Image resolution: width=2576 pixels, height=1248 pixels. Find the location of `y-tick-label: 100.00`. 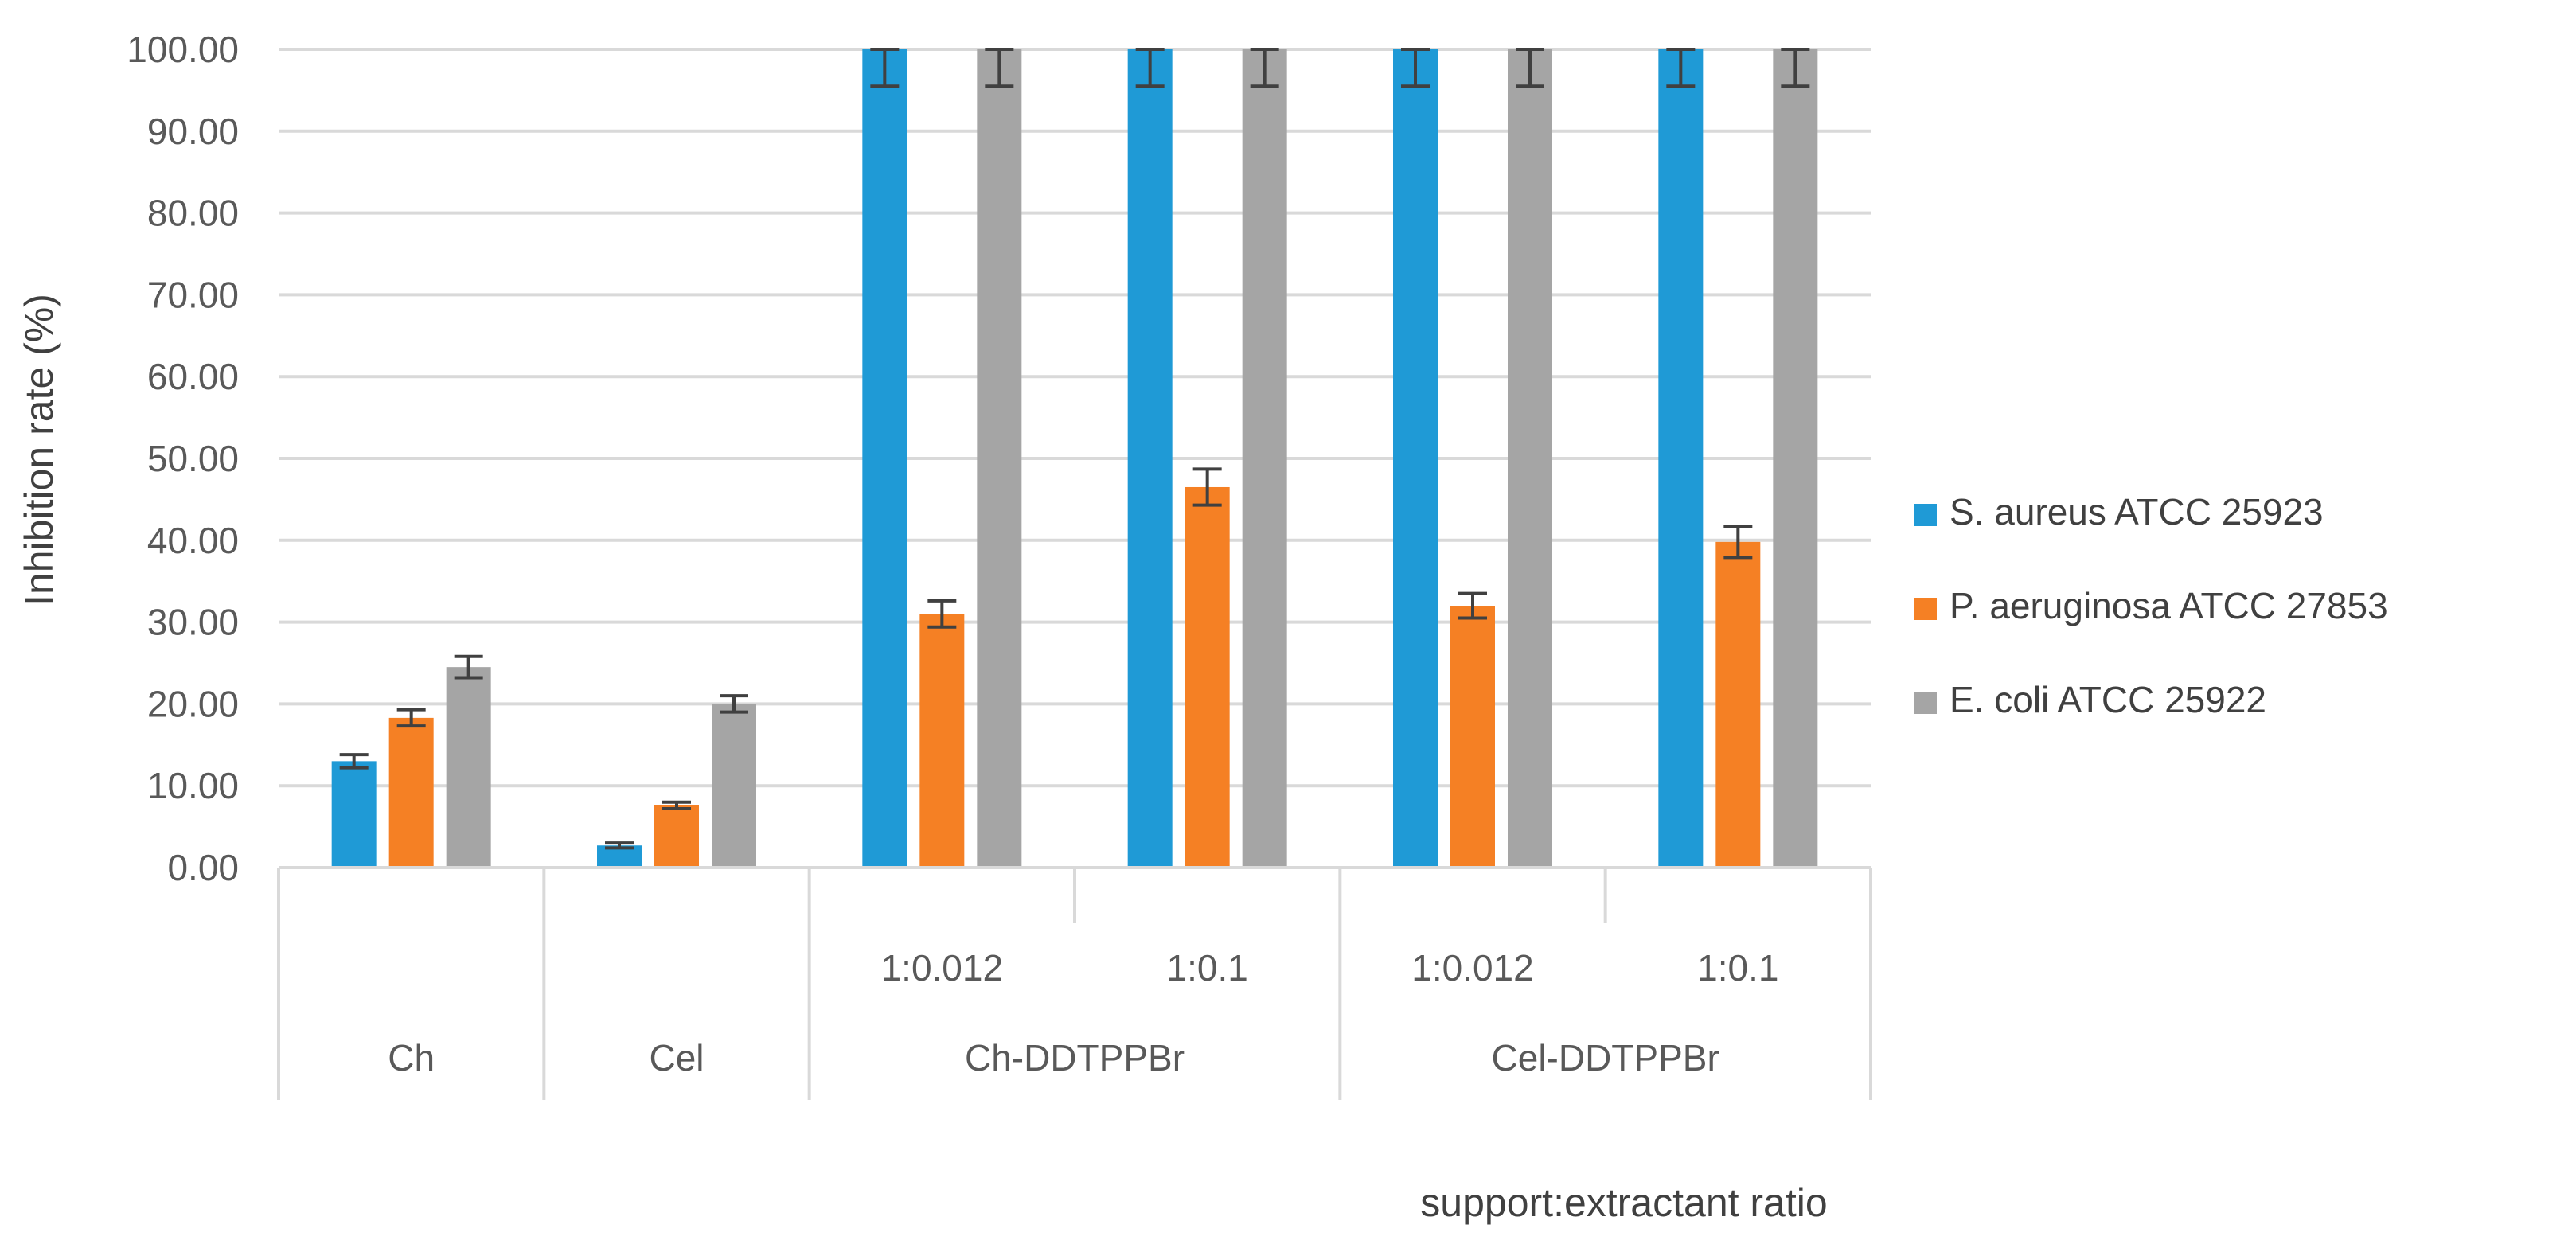

y-tick-label: 100.00 is located at coordinates (183, 49).